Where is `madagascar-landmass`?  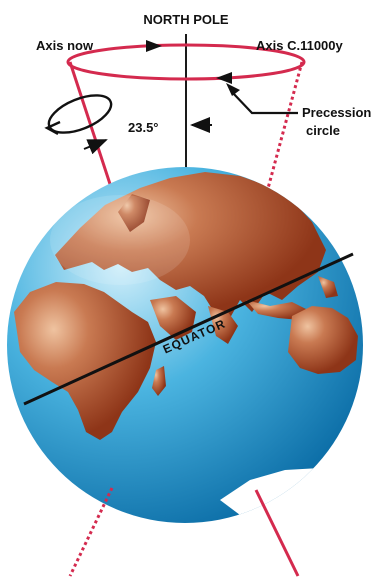 madagascar-landmass is located at coordinates (159, 381).